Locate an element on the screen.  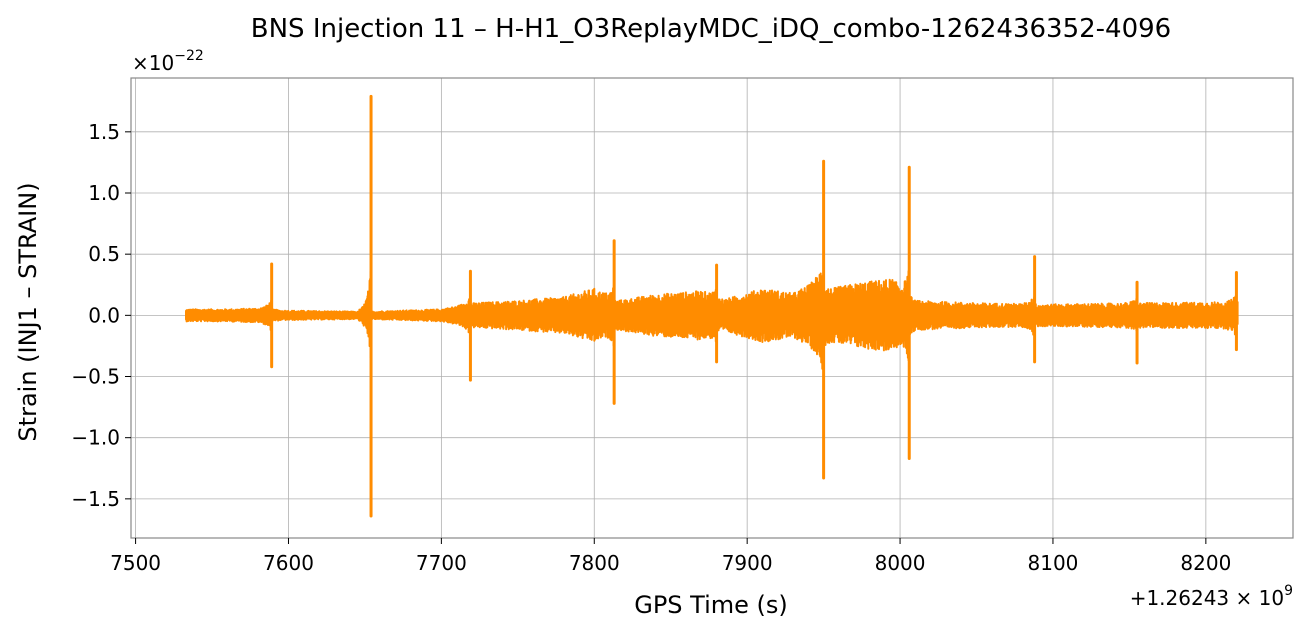
x-tick-label: 7600 is located at coordinates (288, 563).